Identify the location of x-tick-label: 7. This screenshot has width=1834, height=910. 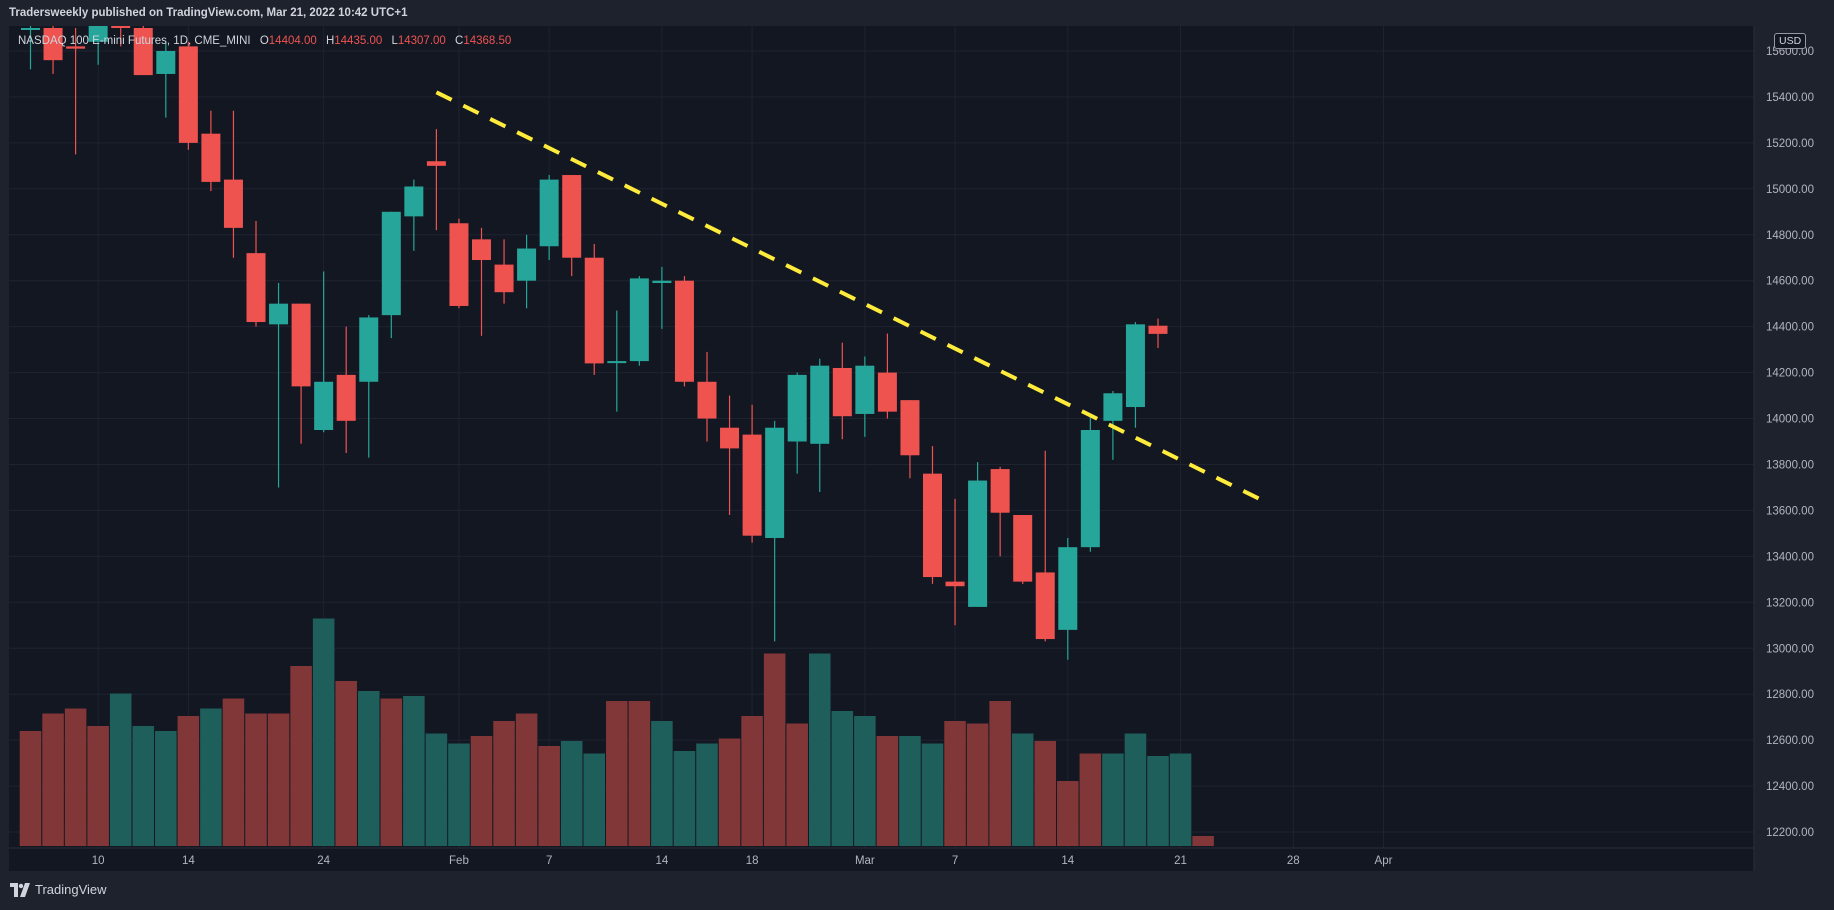
(549, 861).